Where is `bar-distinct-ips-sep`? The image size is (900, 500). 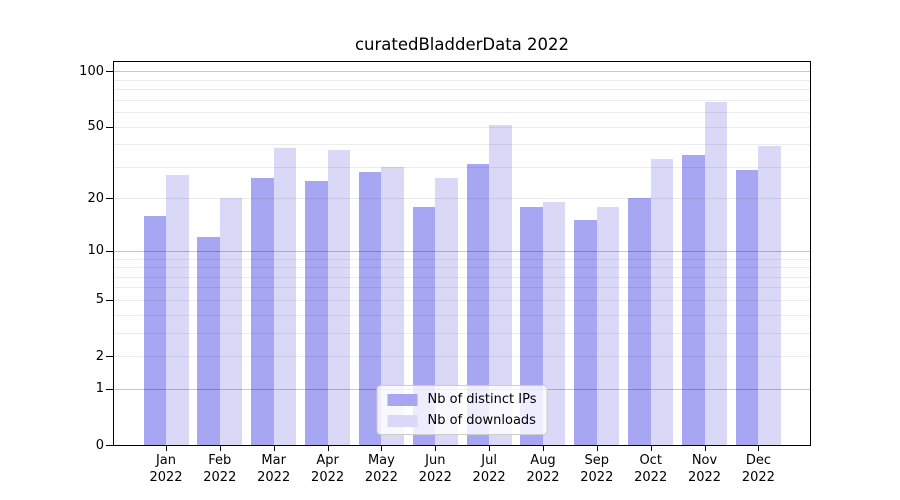 bar-distinct-ips-sep is located at coordinates (585, 332).